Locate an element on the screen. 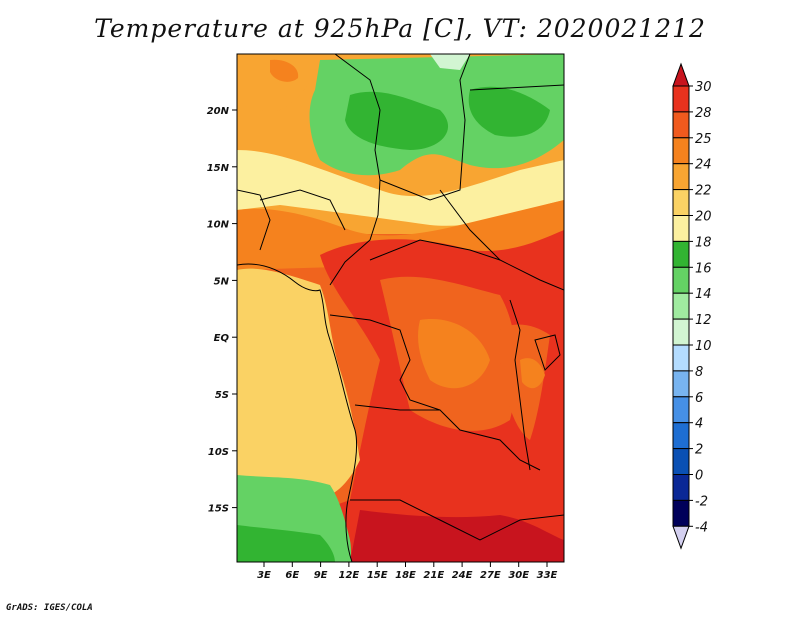 The image size is (800, 618). lat-tick-label: 10S is located at coordinates (218, 452).